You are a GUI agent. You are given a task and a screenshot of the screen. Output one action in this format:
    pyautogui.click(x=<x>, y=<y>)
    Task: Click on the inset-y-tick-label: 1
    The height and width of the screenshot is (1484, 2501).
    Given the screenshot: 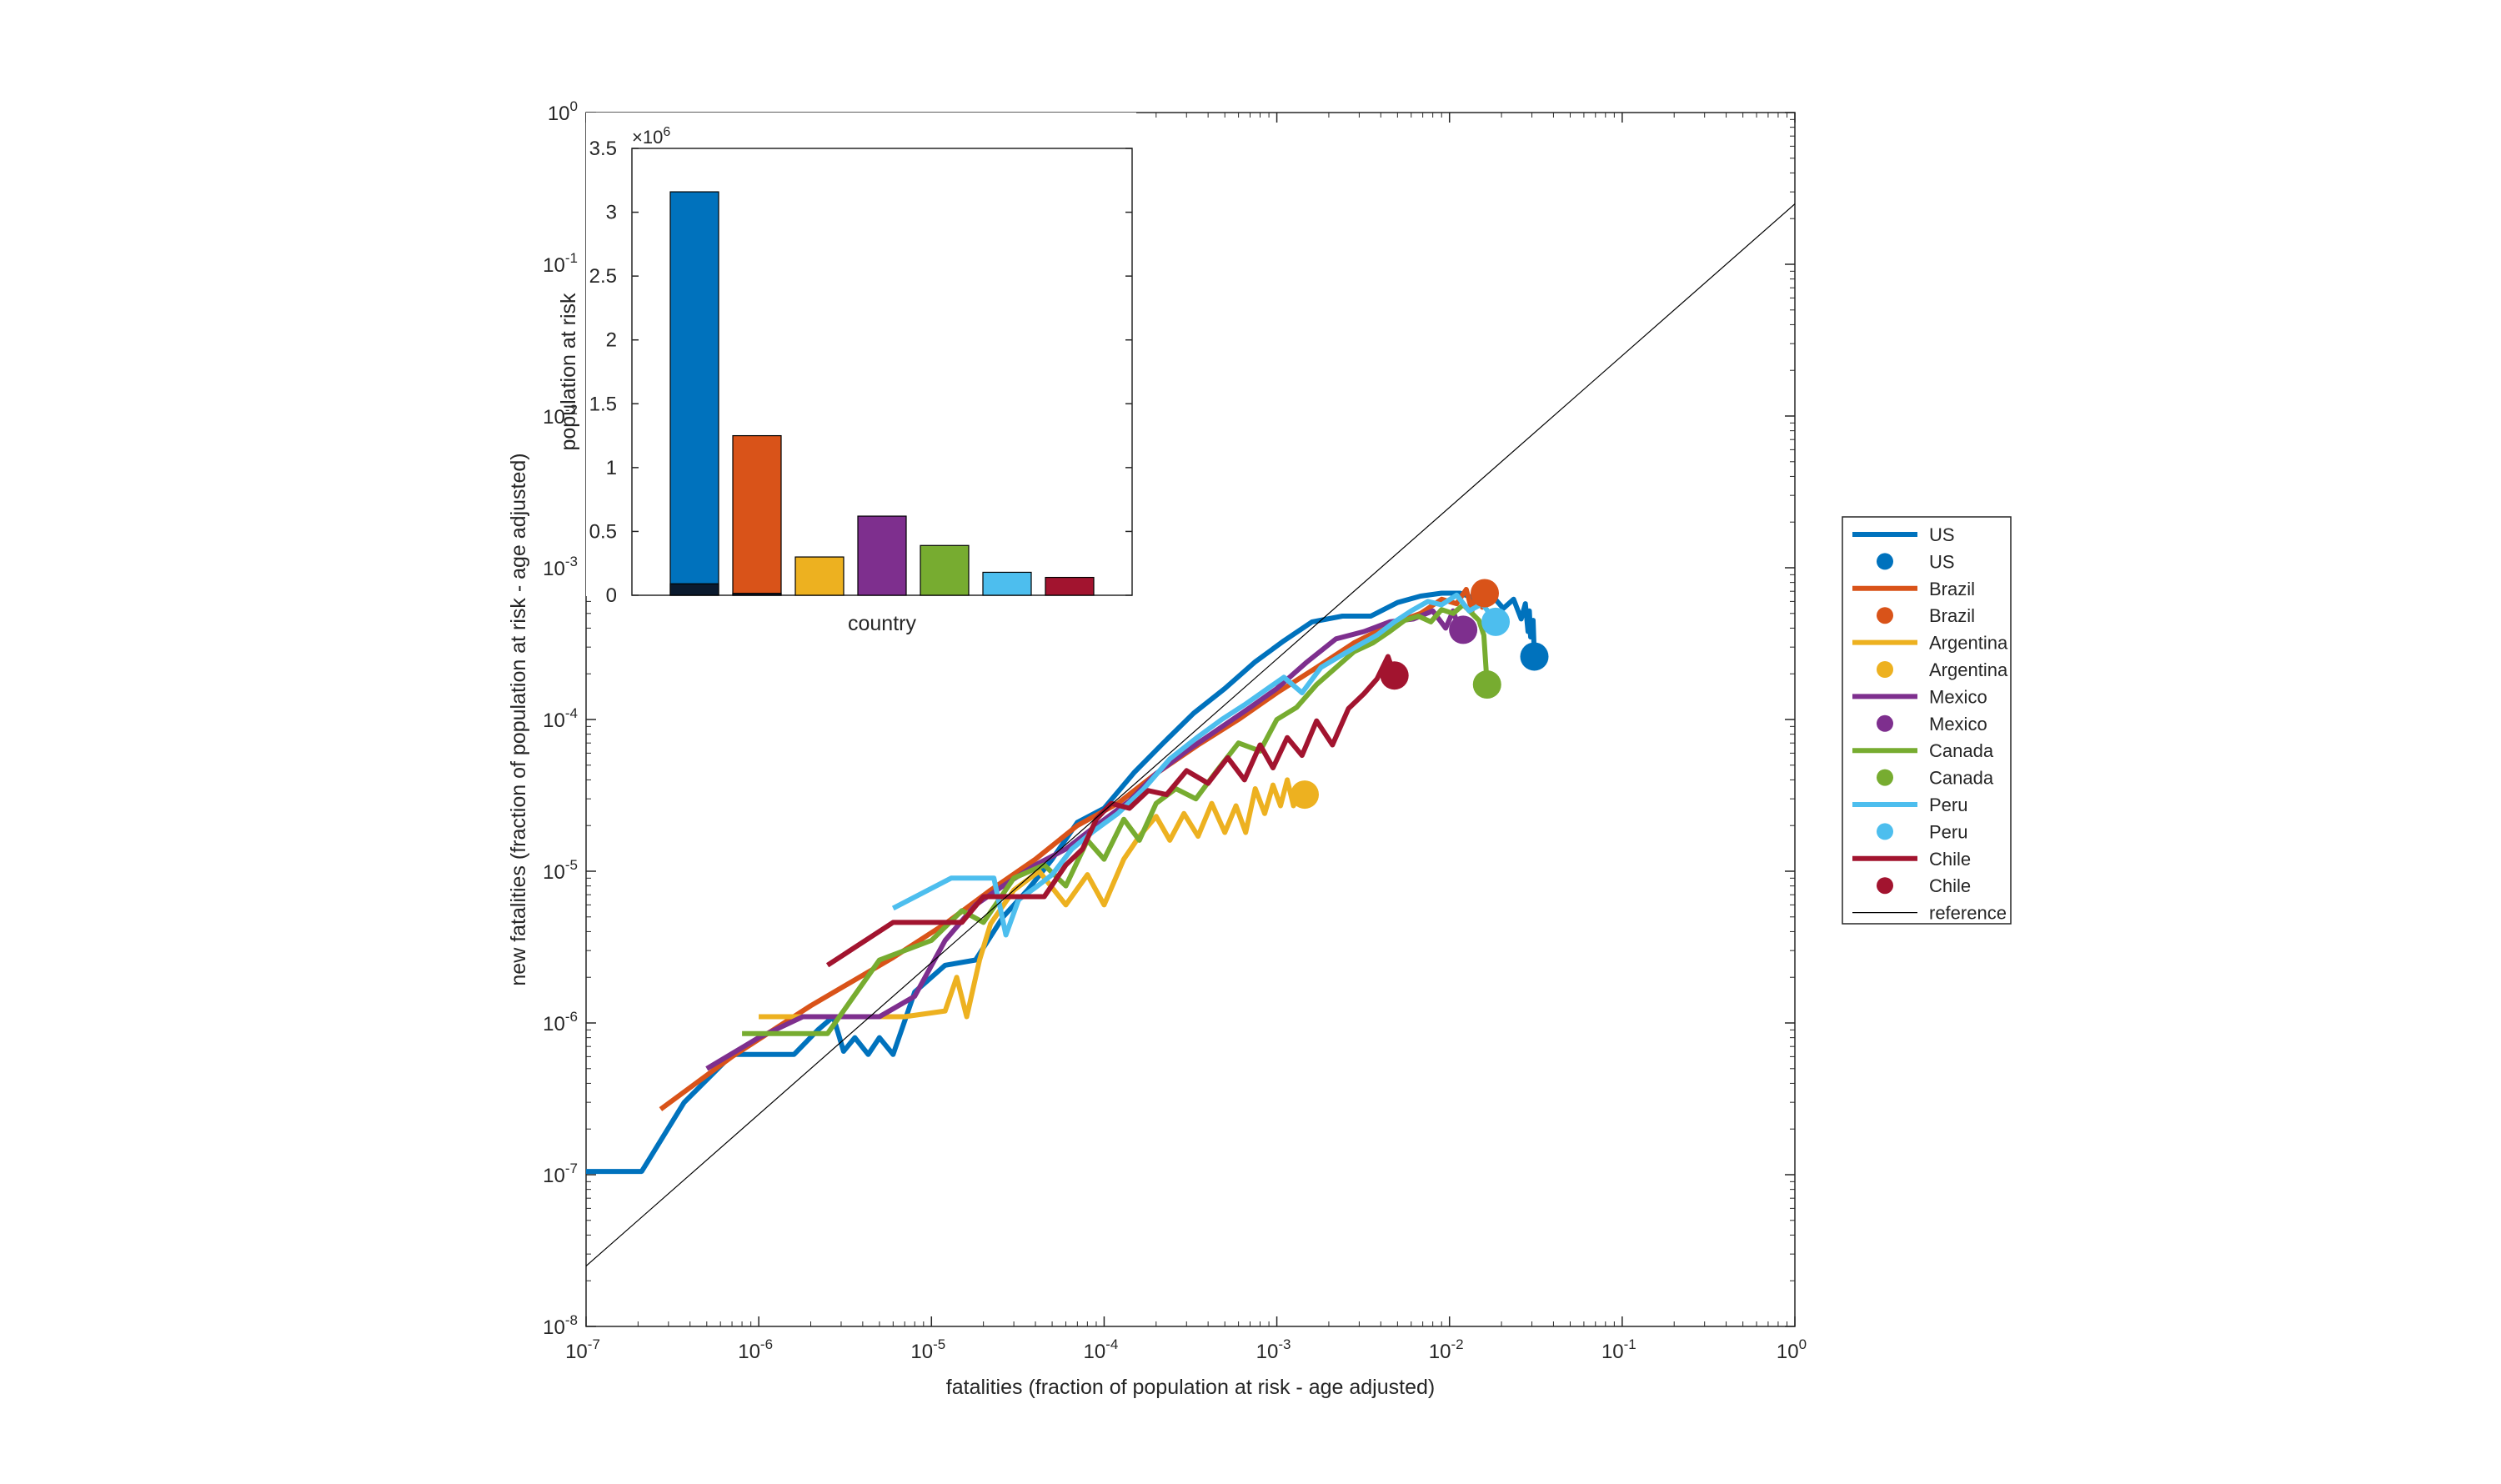 What is the action you would take?
    pyautogui.click(x=611, y=468)
    